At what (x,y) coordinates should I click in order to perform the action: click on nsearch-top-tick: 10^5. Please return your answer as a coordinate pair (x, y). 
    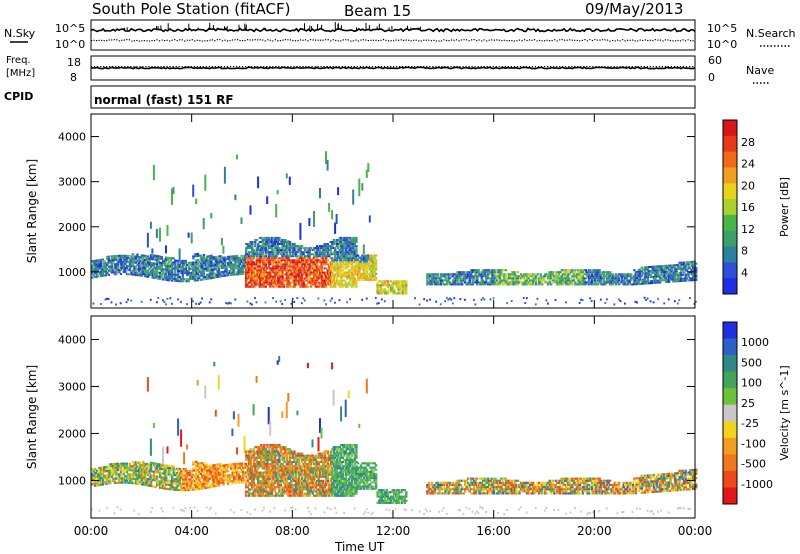
    Looking at the image, I should click on (722, 28).